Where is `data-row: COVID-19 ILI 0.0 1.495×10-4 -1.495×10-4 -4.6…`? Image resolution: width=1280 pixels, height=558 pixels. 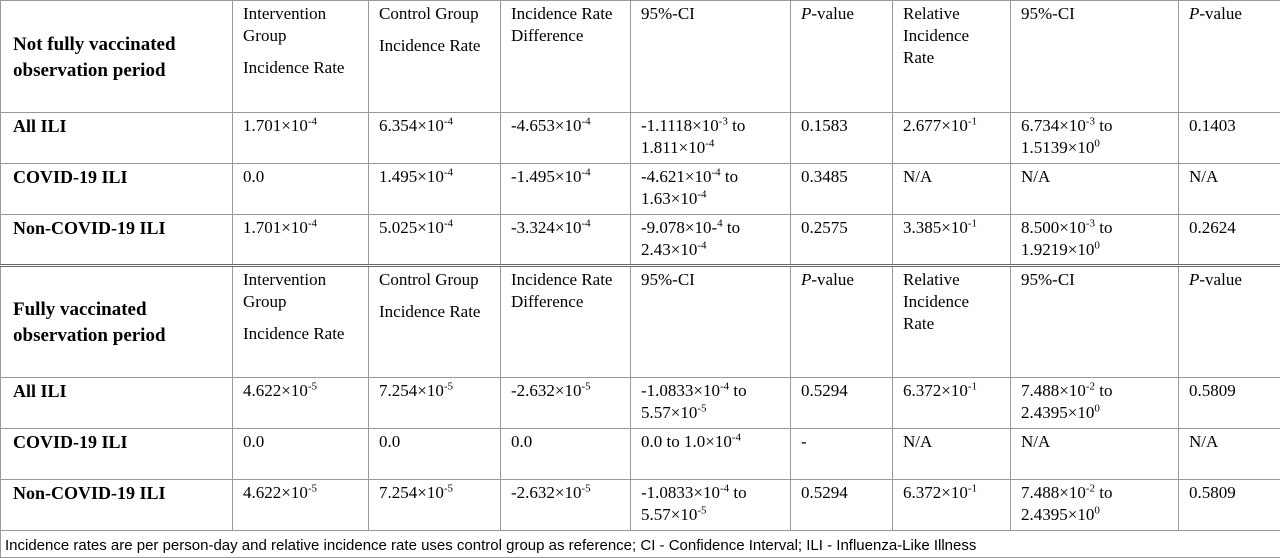 data-row: COVID-19 ILI 0.0 1.495×10-4 -1.495×10-4 -4.6… is located at coordinates (640, 189).